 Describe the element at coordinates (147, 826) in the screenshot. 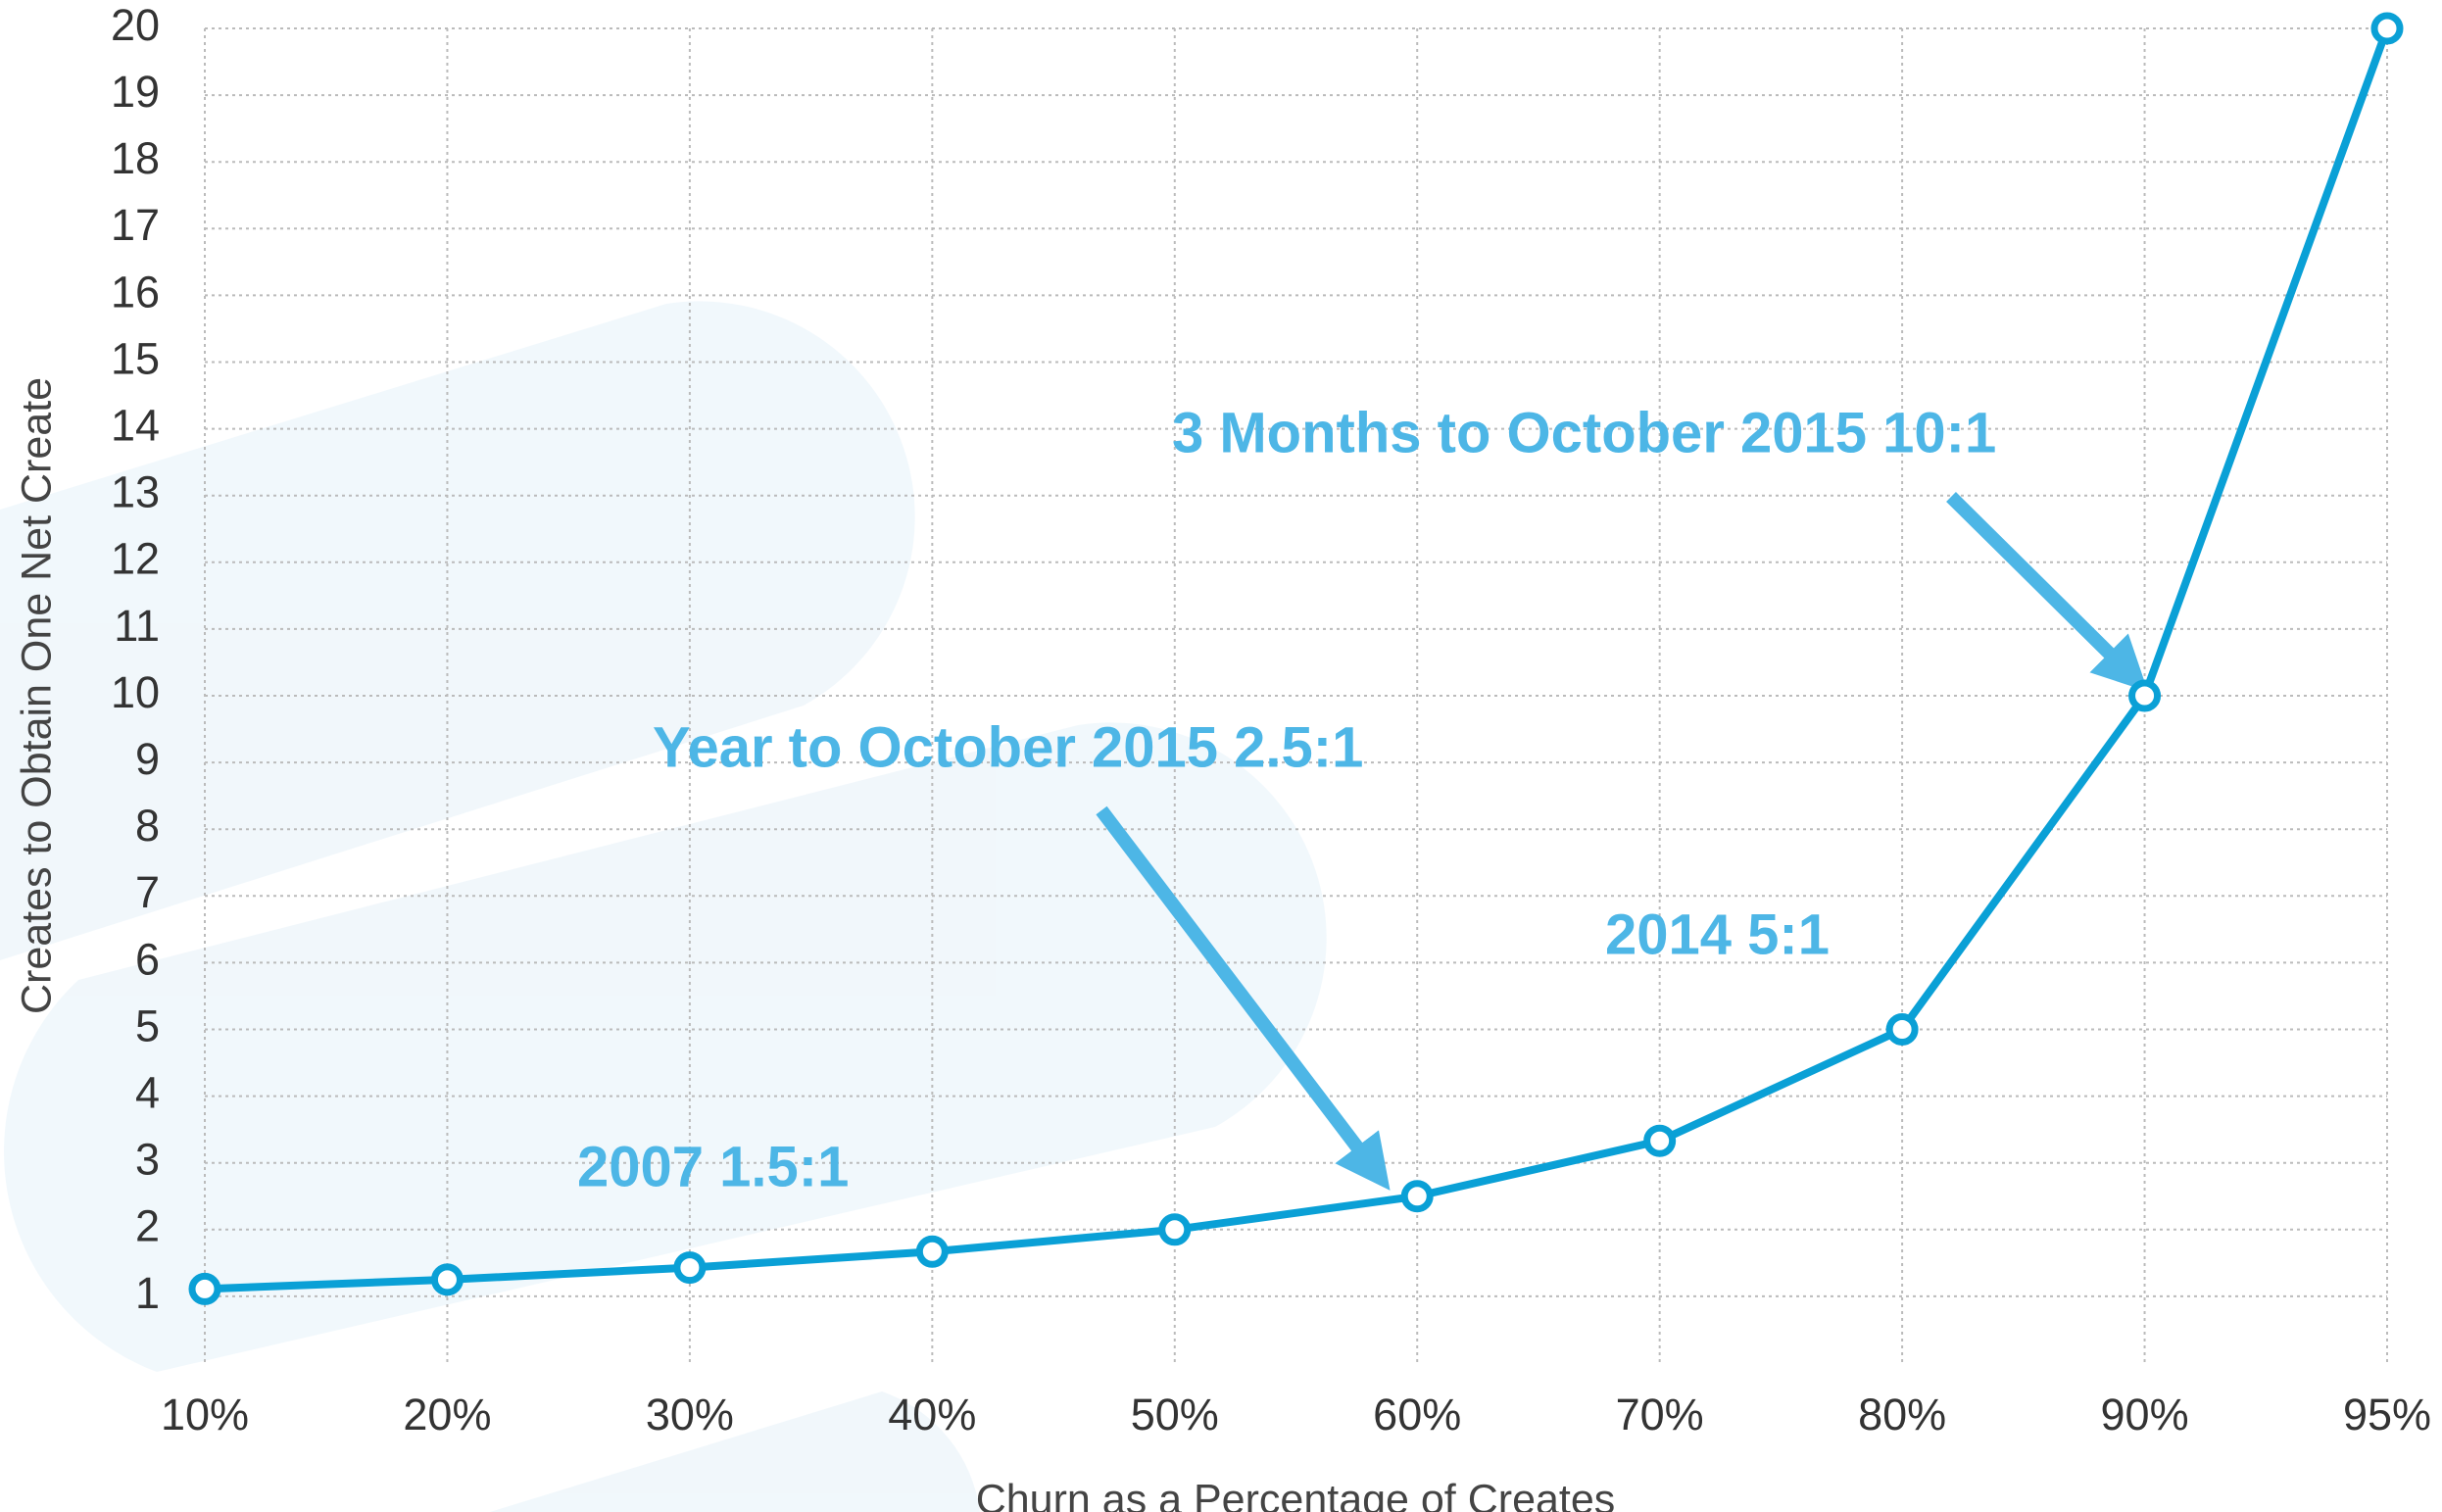

I see `y-tick-label: 8` at that location.